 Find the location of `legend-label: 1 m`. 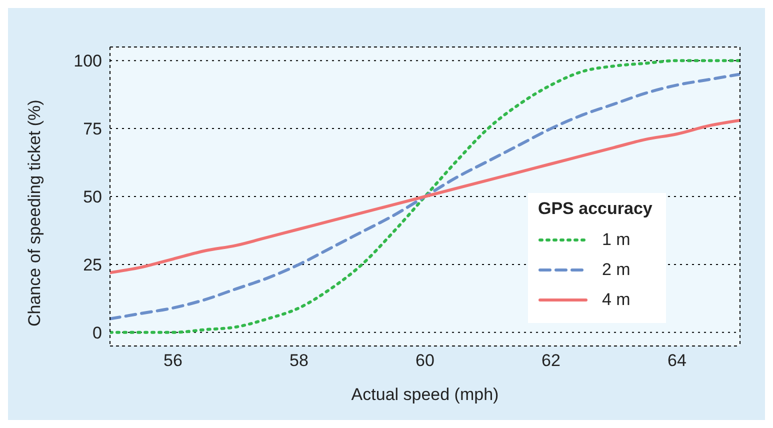

legend-label: 1 m is located at coordinates (616, 240).